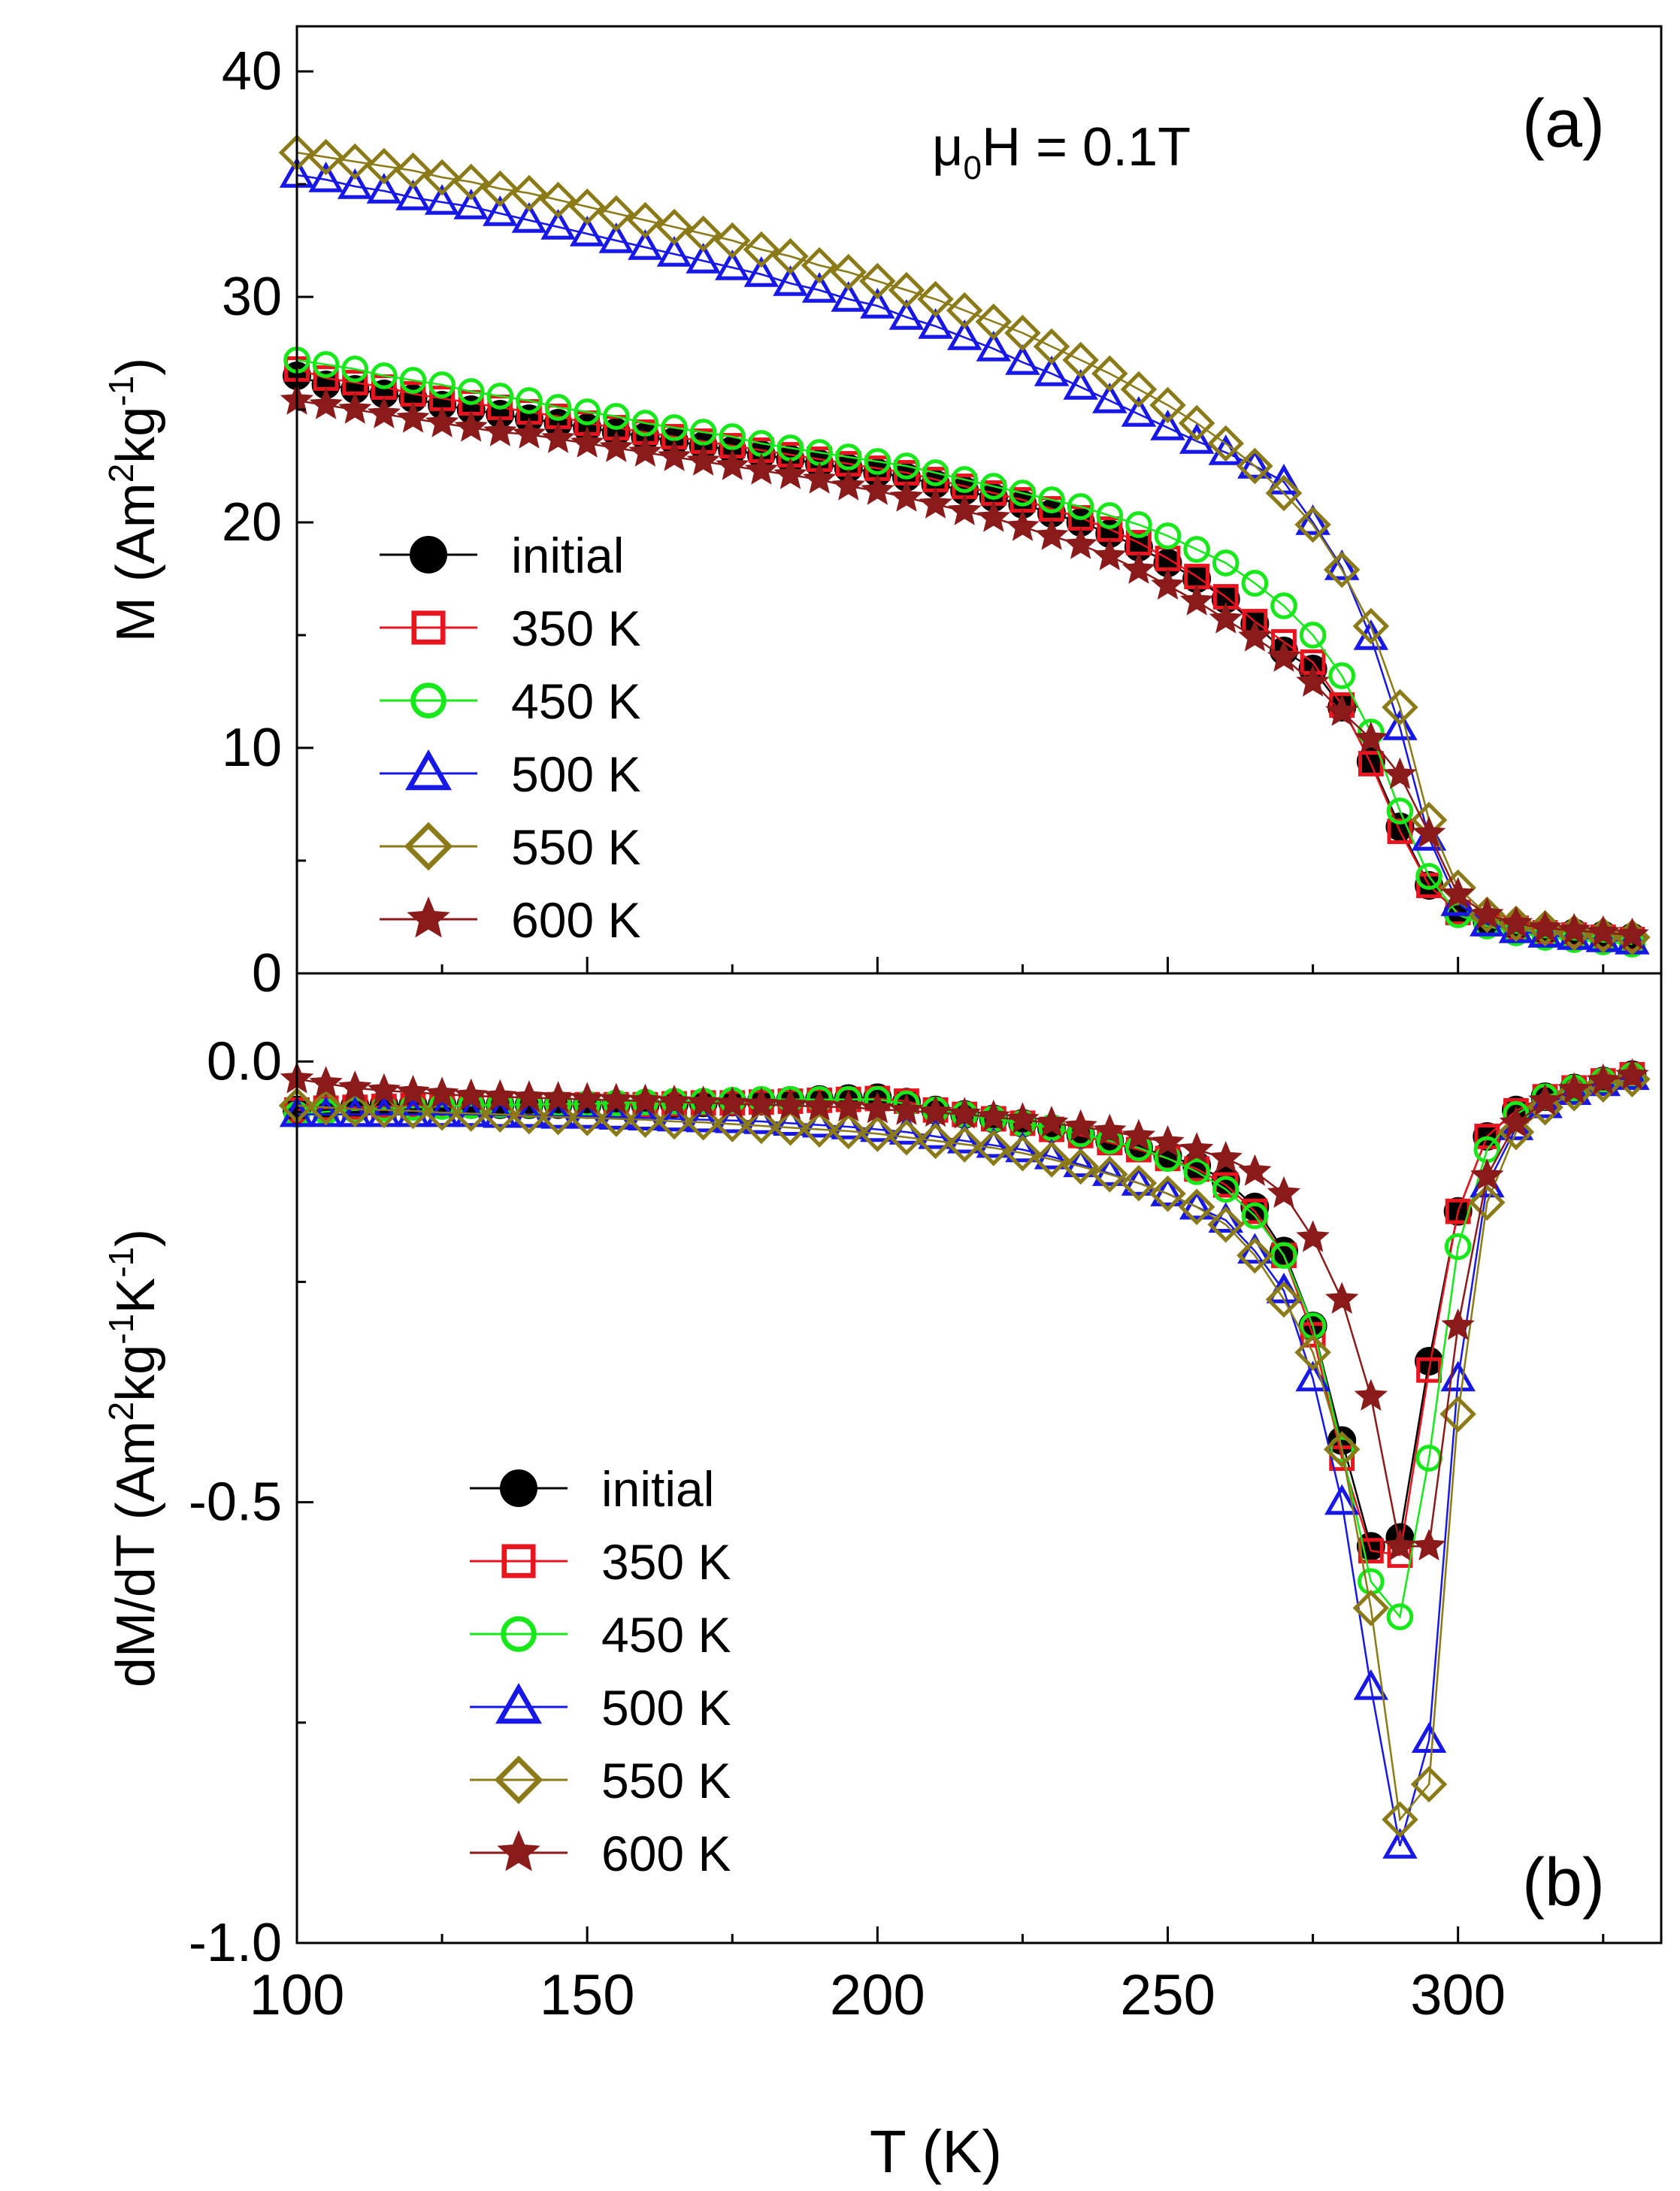 Image resolution: width=1680 pixels, height=2191 pixels. What do you see at coordinates (947, 147) in the screenshot?
I see `field-annotation-mu: μ` at bounding box center [947, 147].